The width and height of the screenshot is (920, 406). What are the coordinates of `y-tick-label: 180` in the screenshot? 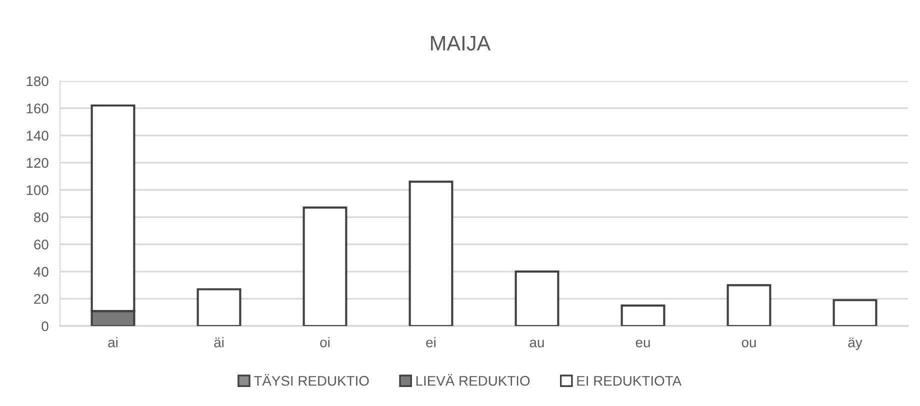 It's located at (37, 81).